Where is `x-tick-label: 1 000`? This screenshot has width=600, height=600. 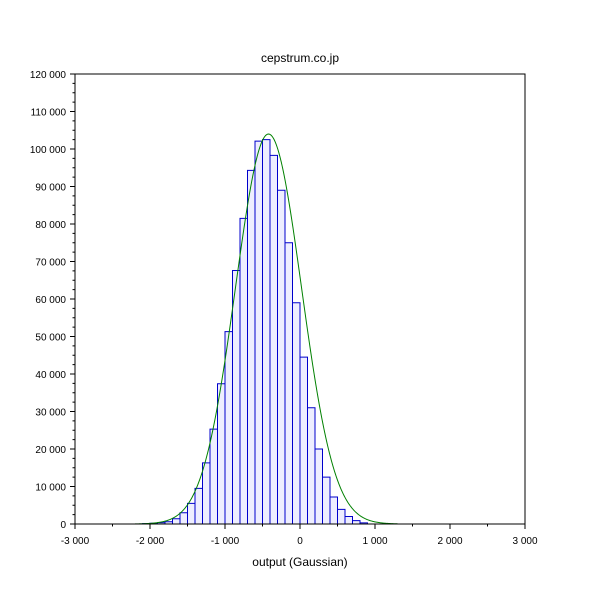 x-tick-label: 1 000 is located at coordinates (374, 541).